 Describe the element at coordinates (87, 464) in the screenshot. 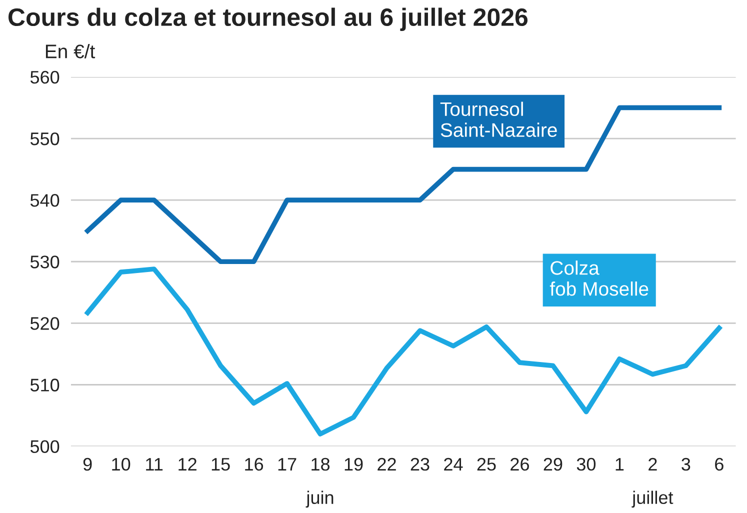

I see `x-tick-label: 9` at that location.